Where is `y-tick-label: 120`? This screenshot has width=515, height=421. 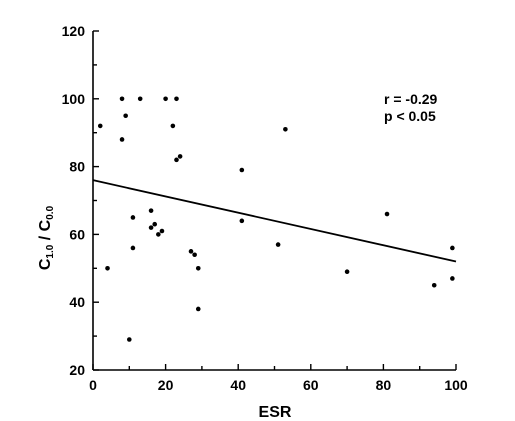
y-tick-label: 120 is located at coordinates (74, 31).